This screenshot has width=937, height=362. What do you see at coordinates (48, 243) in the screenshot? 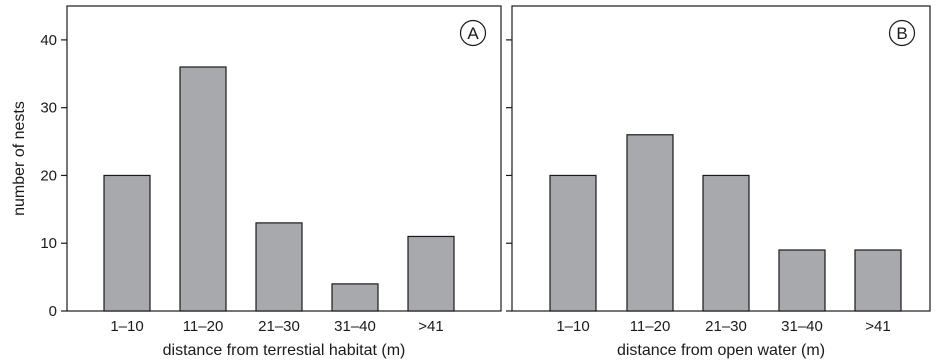
I see `y-tick-label: 10` at bounding box center [48, 243].